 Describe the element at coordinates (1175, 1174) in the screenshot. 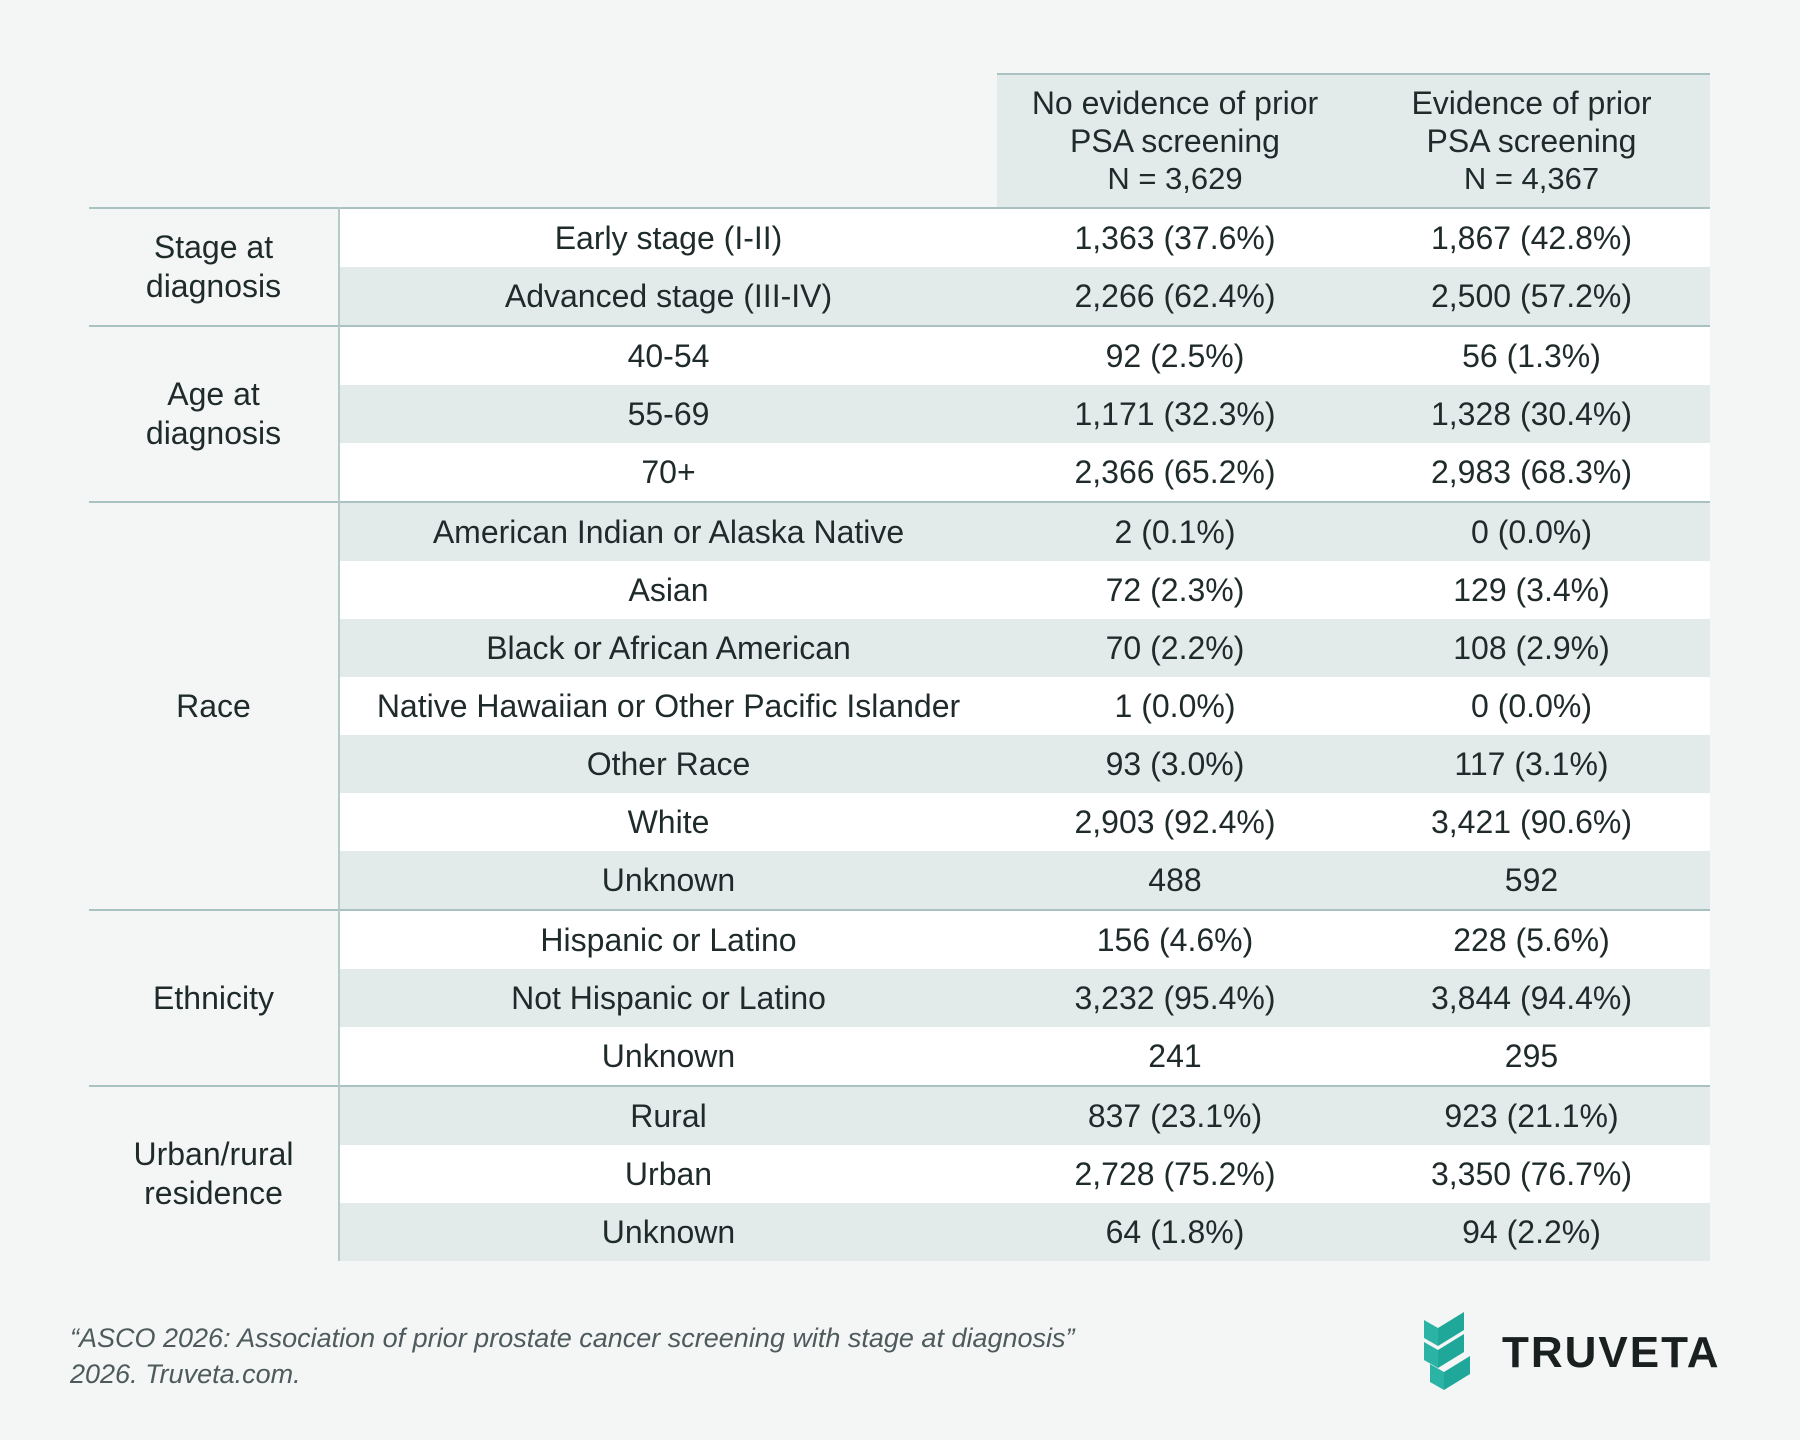

I see `value-cell: 2,728 (75.2%)` at that location.